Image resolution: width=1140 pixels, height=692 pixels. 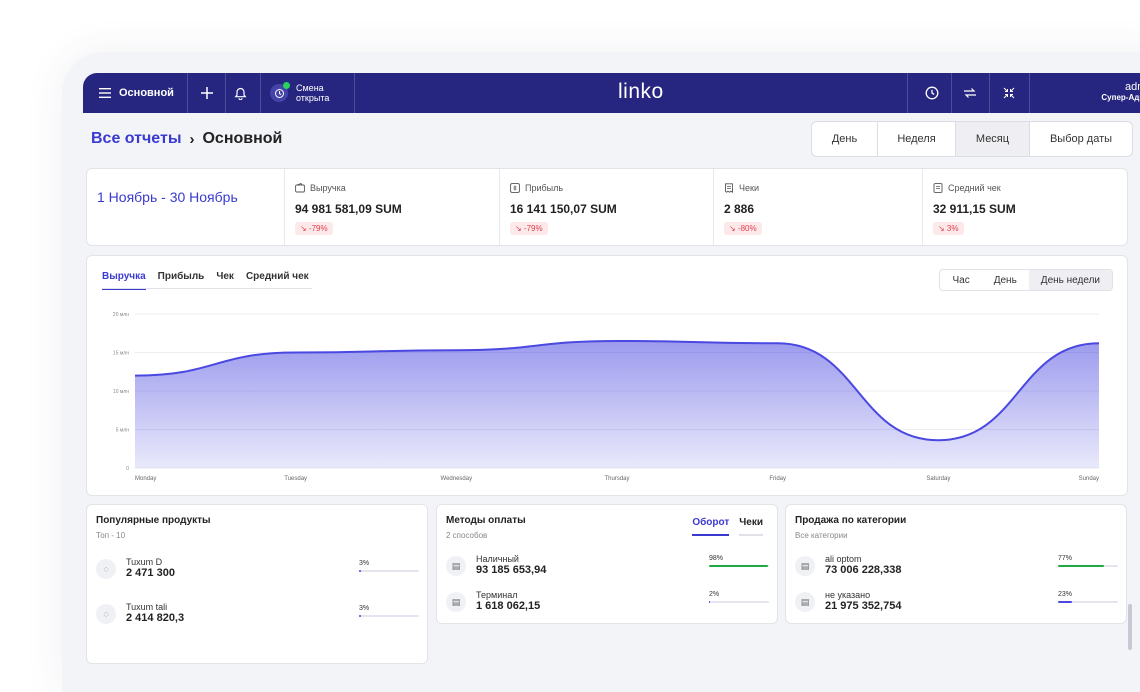 I want to click on card-terminal-icon: ▤, so click(x=456, y=602).